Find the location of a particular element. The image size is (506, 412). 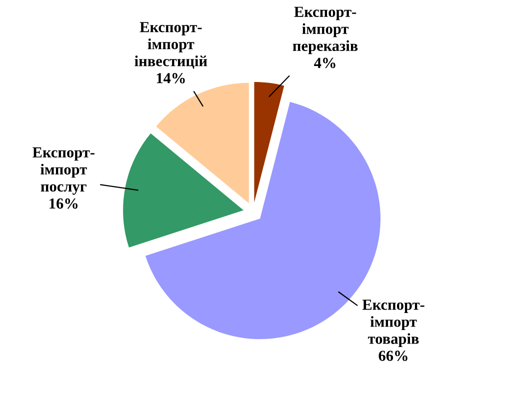

data-label: 16% is located at coordinates (64, 203).